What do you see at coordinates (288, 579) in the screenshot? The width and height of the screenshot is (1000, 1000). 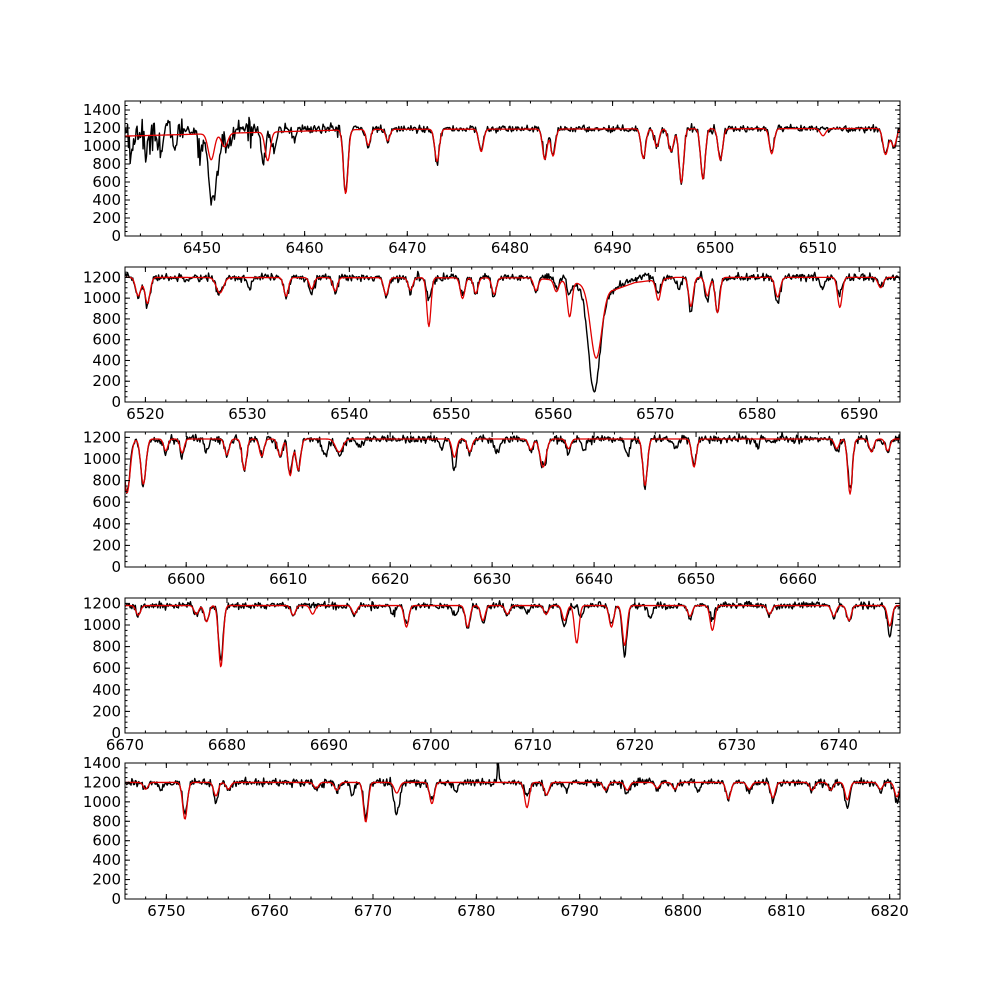 I see `x-tick-label: 6610` at bounding box center [288, 579].